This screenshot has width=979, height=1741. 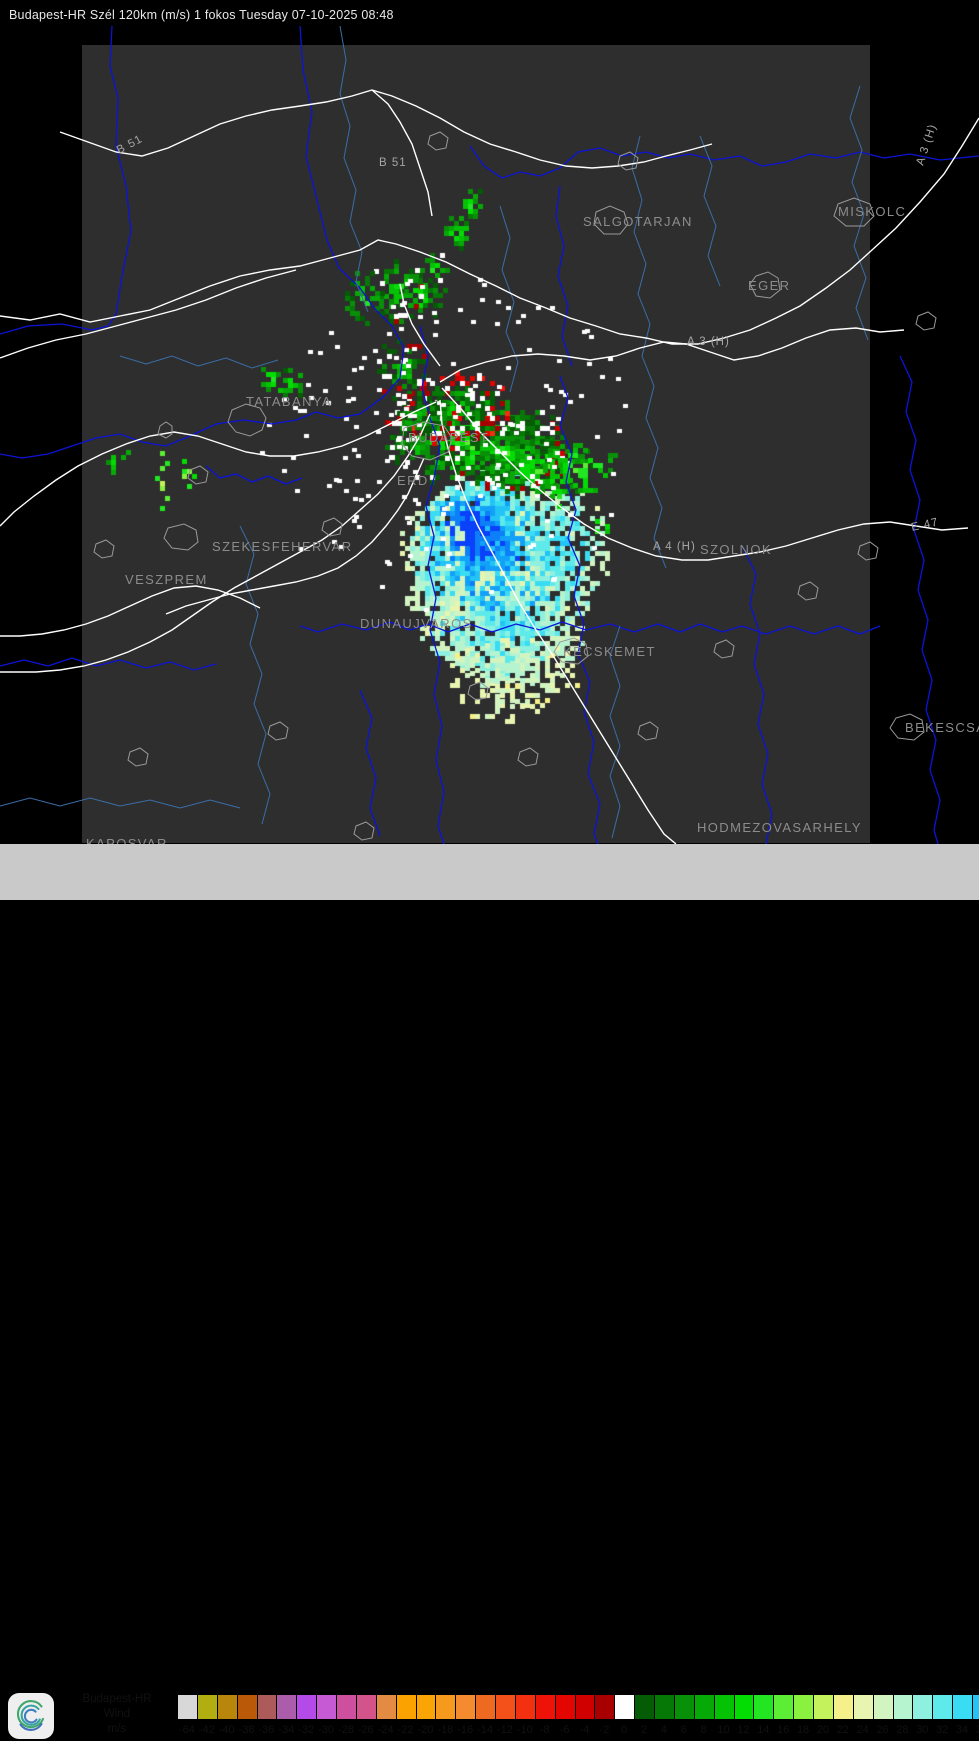 What do you see at coordinates (609, 651) in the screenshot?
I see `city-label: KECSKEMET` at bounding box center [609, 651].